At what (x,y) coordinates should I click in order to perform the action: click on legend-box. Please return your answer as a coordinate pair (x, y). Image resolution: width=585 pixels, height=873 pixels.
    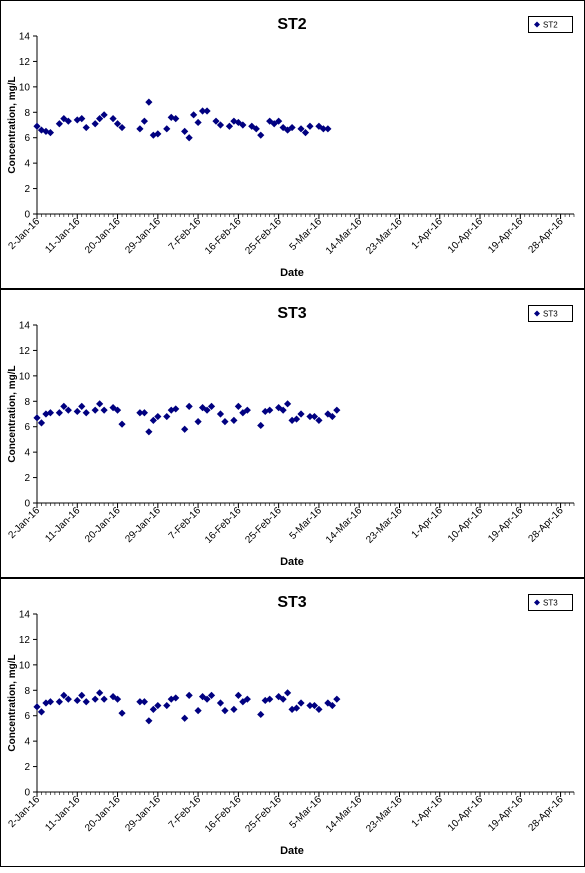
    Looking at the image, I should click on (550, 313).